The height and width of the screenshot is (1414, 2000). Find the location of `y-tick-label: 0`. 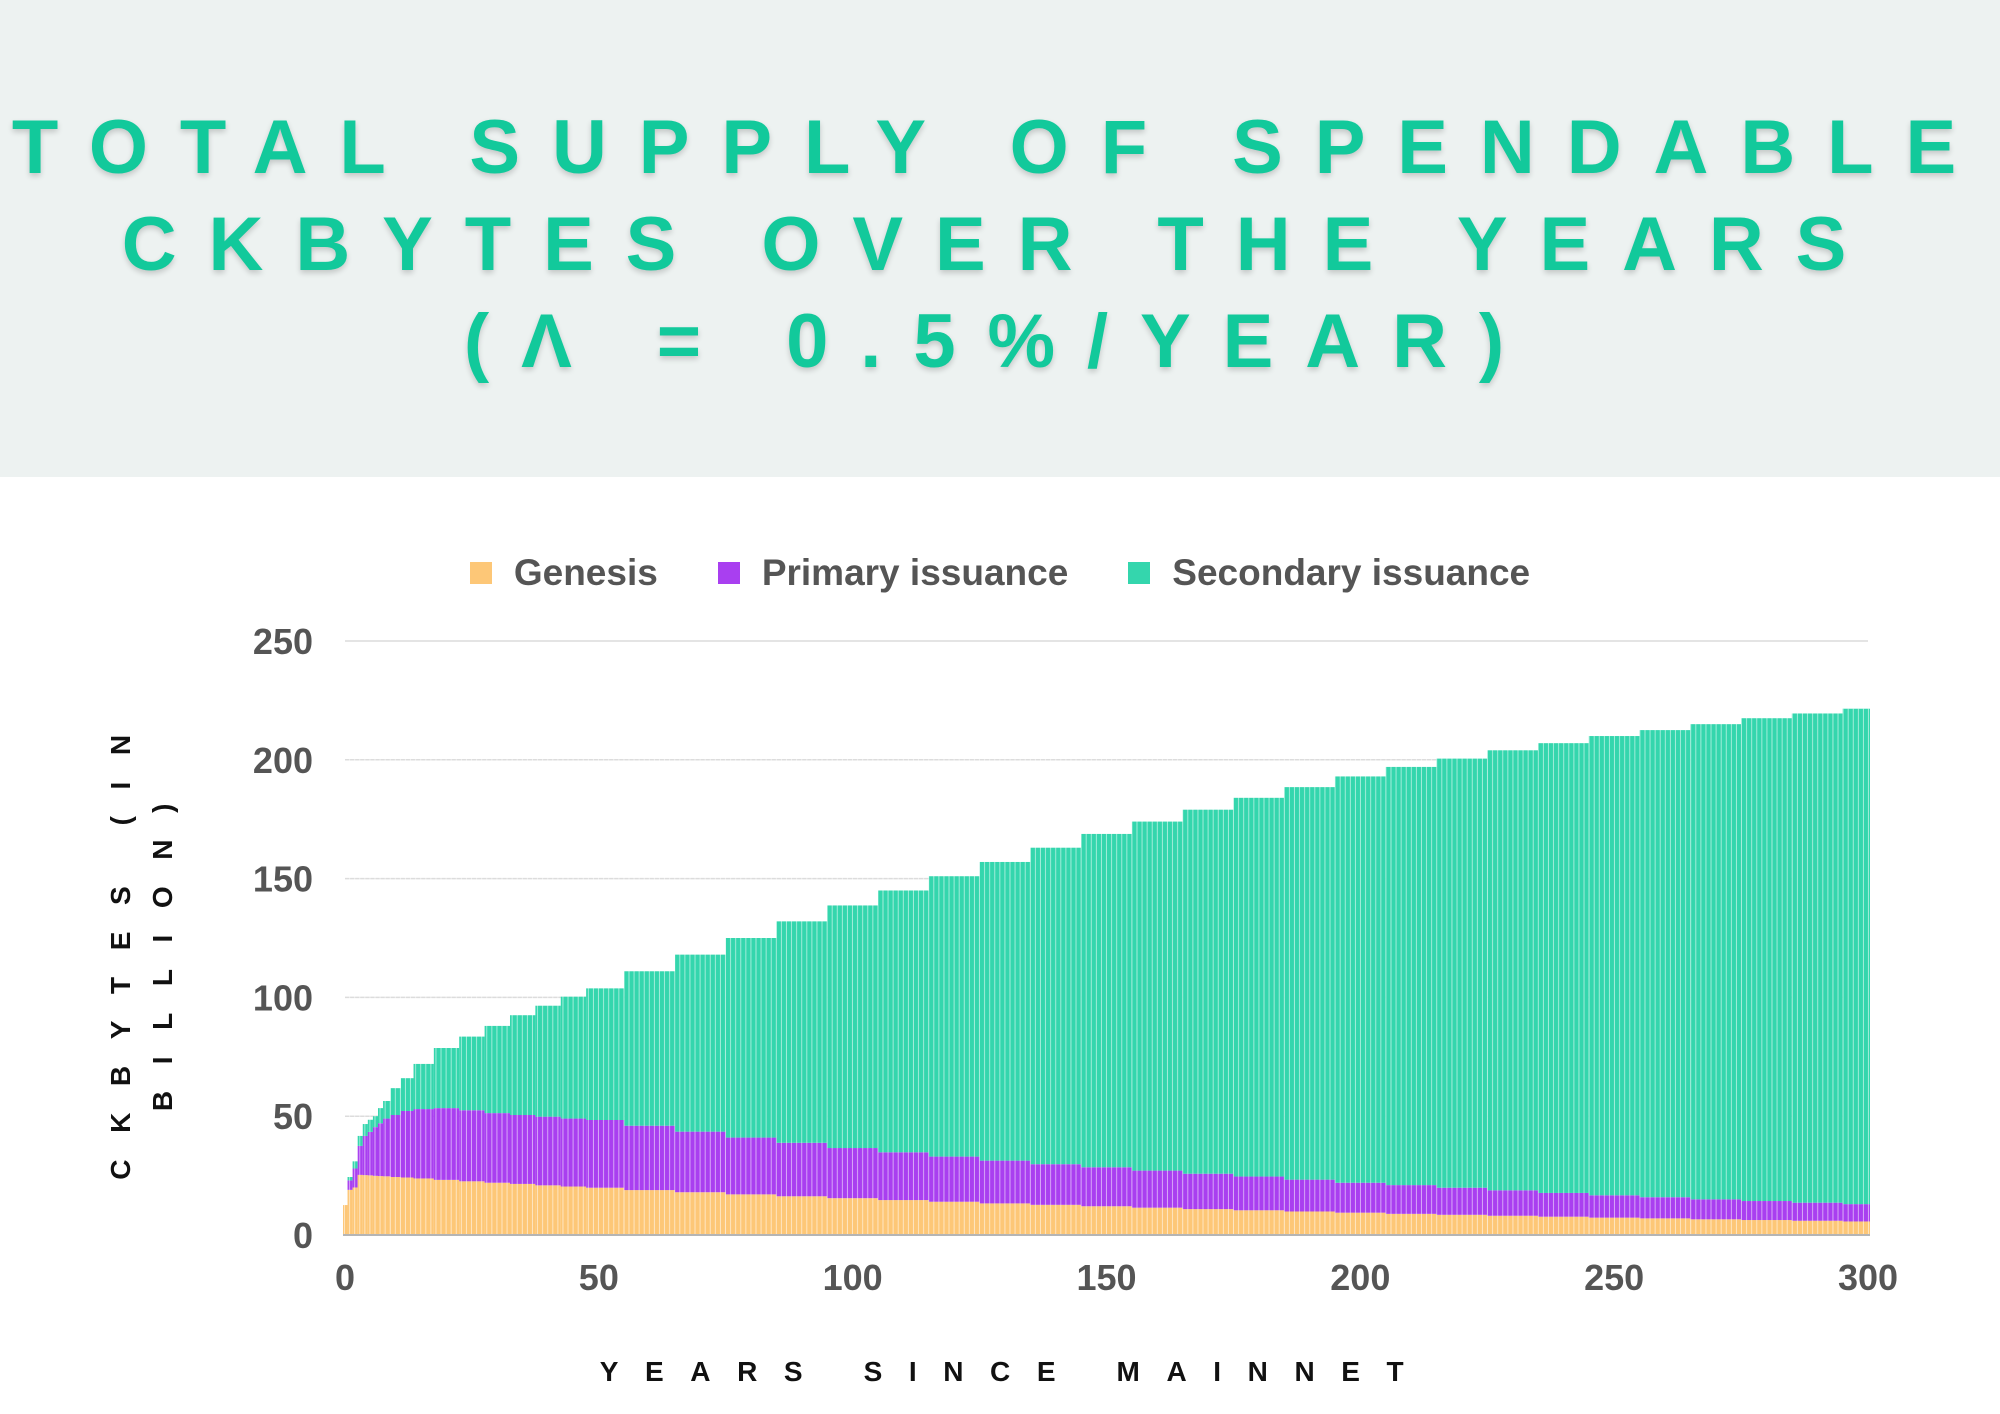

y-tick-label: 0 is located at coordinates (303, 1235).